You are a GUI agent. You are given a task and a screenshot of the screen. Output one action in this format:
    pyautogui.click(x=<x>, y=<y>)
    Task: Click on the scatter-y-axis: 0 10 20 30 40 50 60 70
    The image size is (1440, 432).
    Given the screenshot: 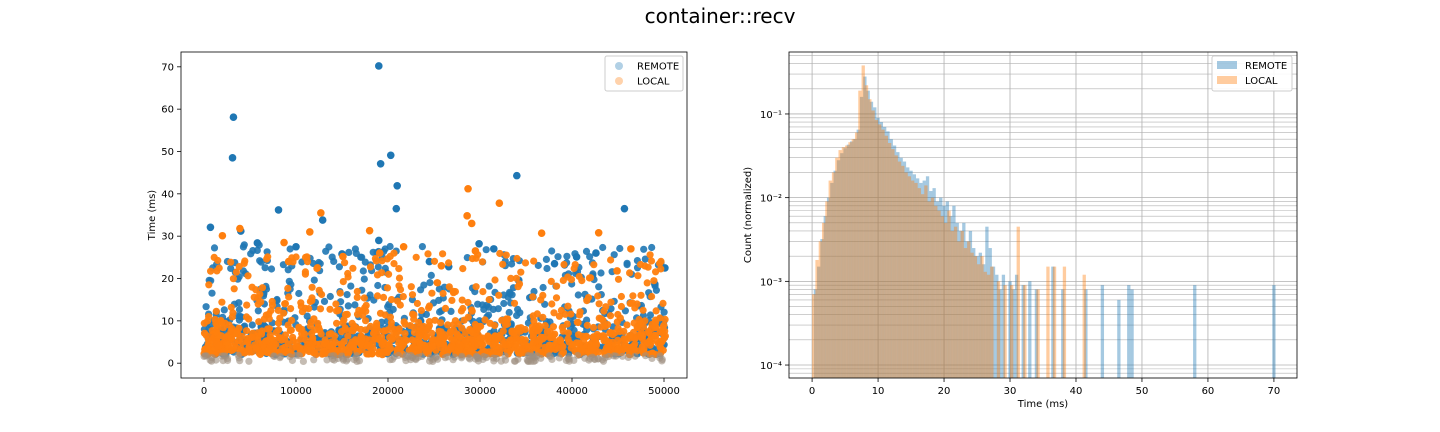 What is the action you would take?
    pyautogui.click(x=171, y=216)
    